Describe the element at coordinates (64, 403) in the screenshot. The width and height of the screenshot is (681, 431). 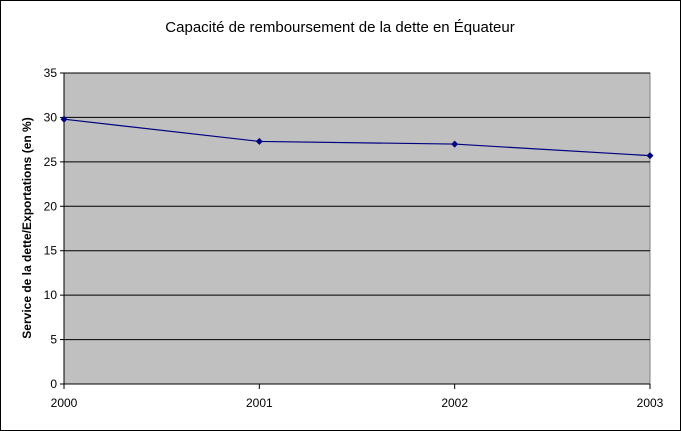
I see `x-tick-label-2000: 2000` at that location.